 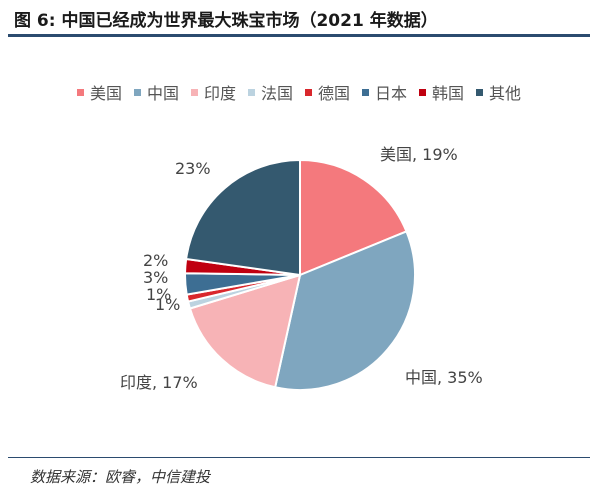 I want to click on slice-data-label: 印度, 17%, so click(x=159, y=382).